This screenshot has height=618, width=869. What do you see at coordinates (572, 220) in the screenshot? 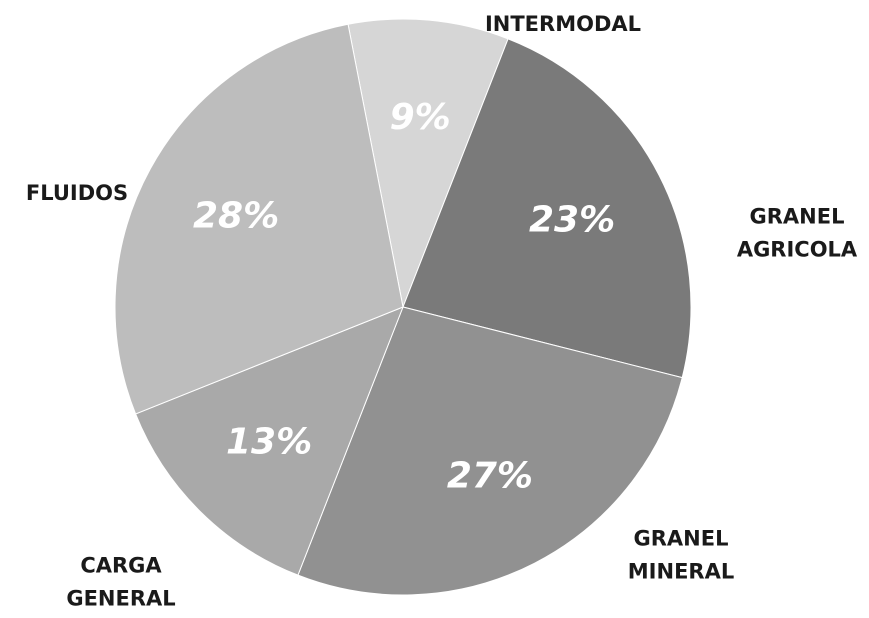
I see `data-label-granel-agricola: 23%` at bounding box center [572, 220].